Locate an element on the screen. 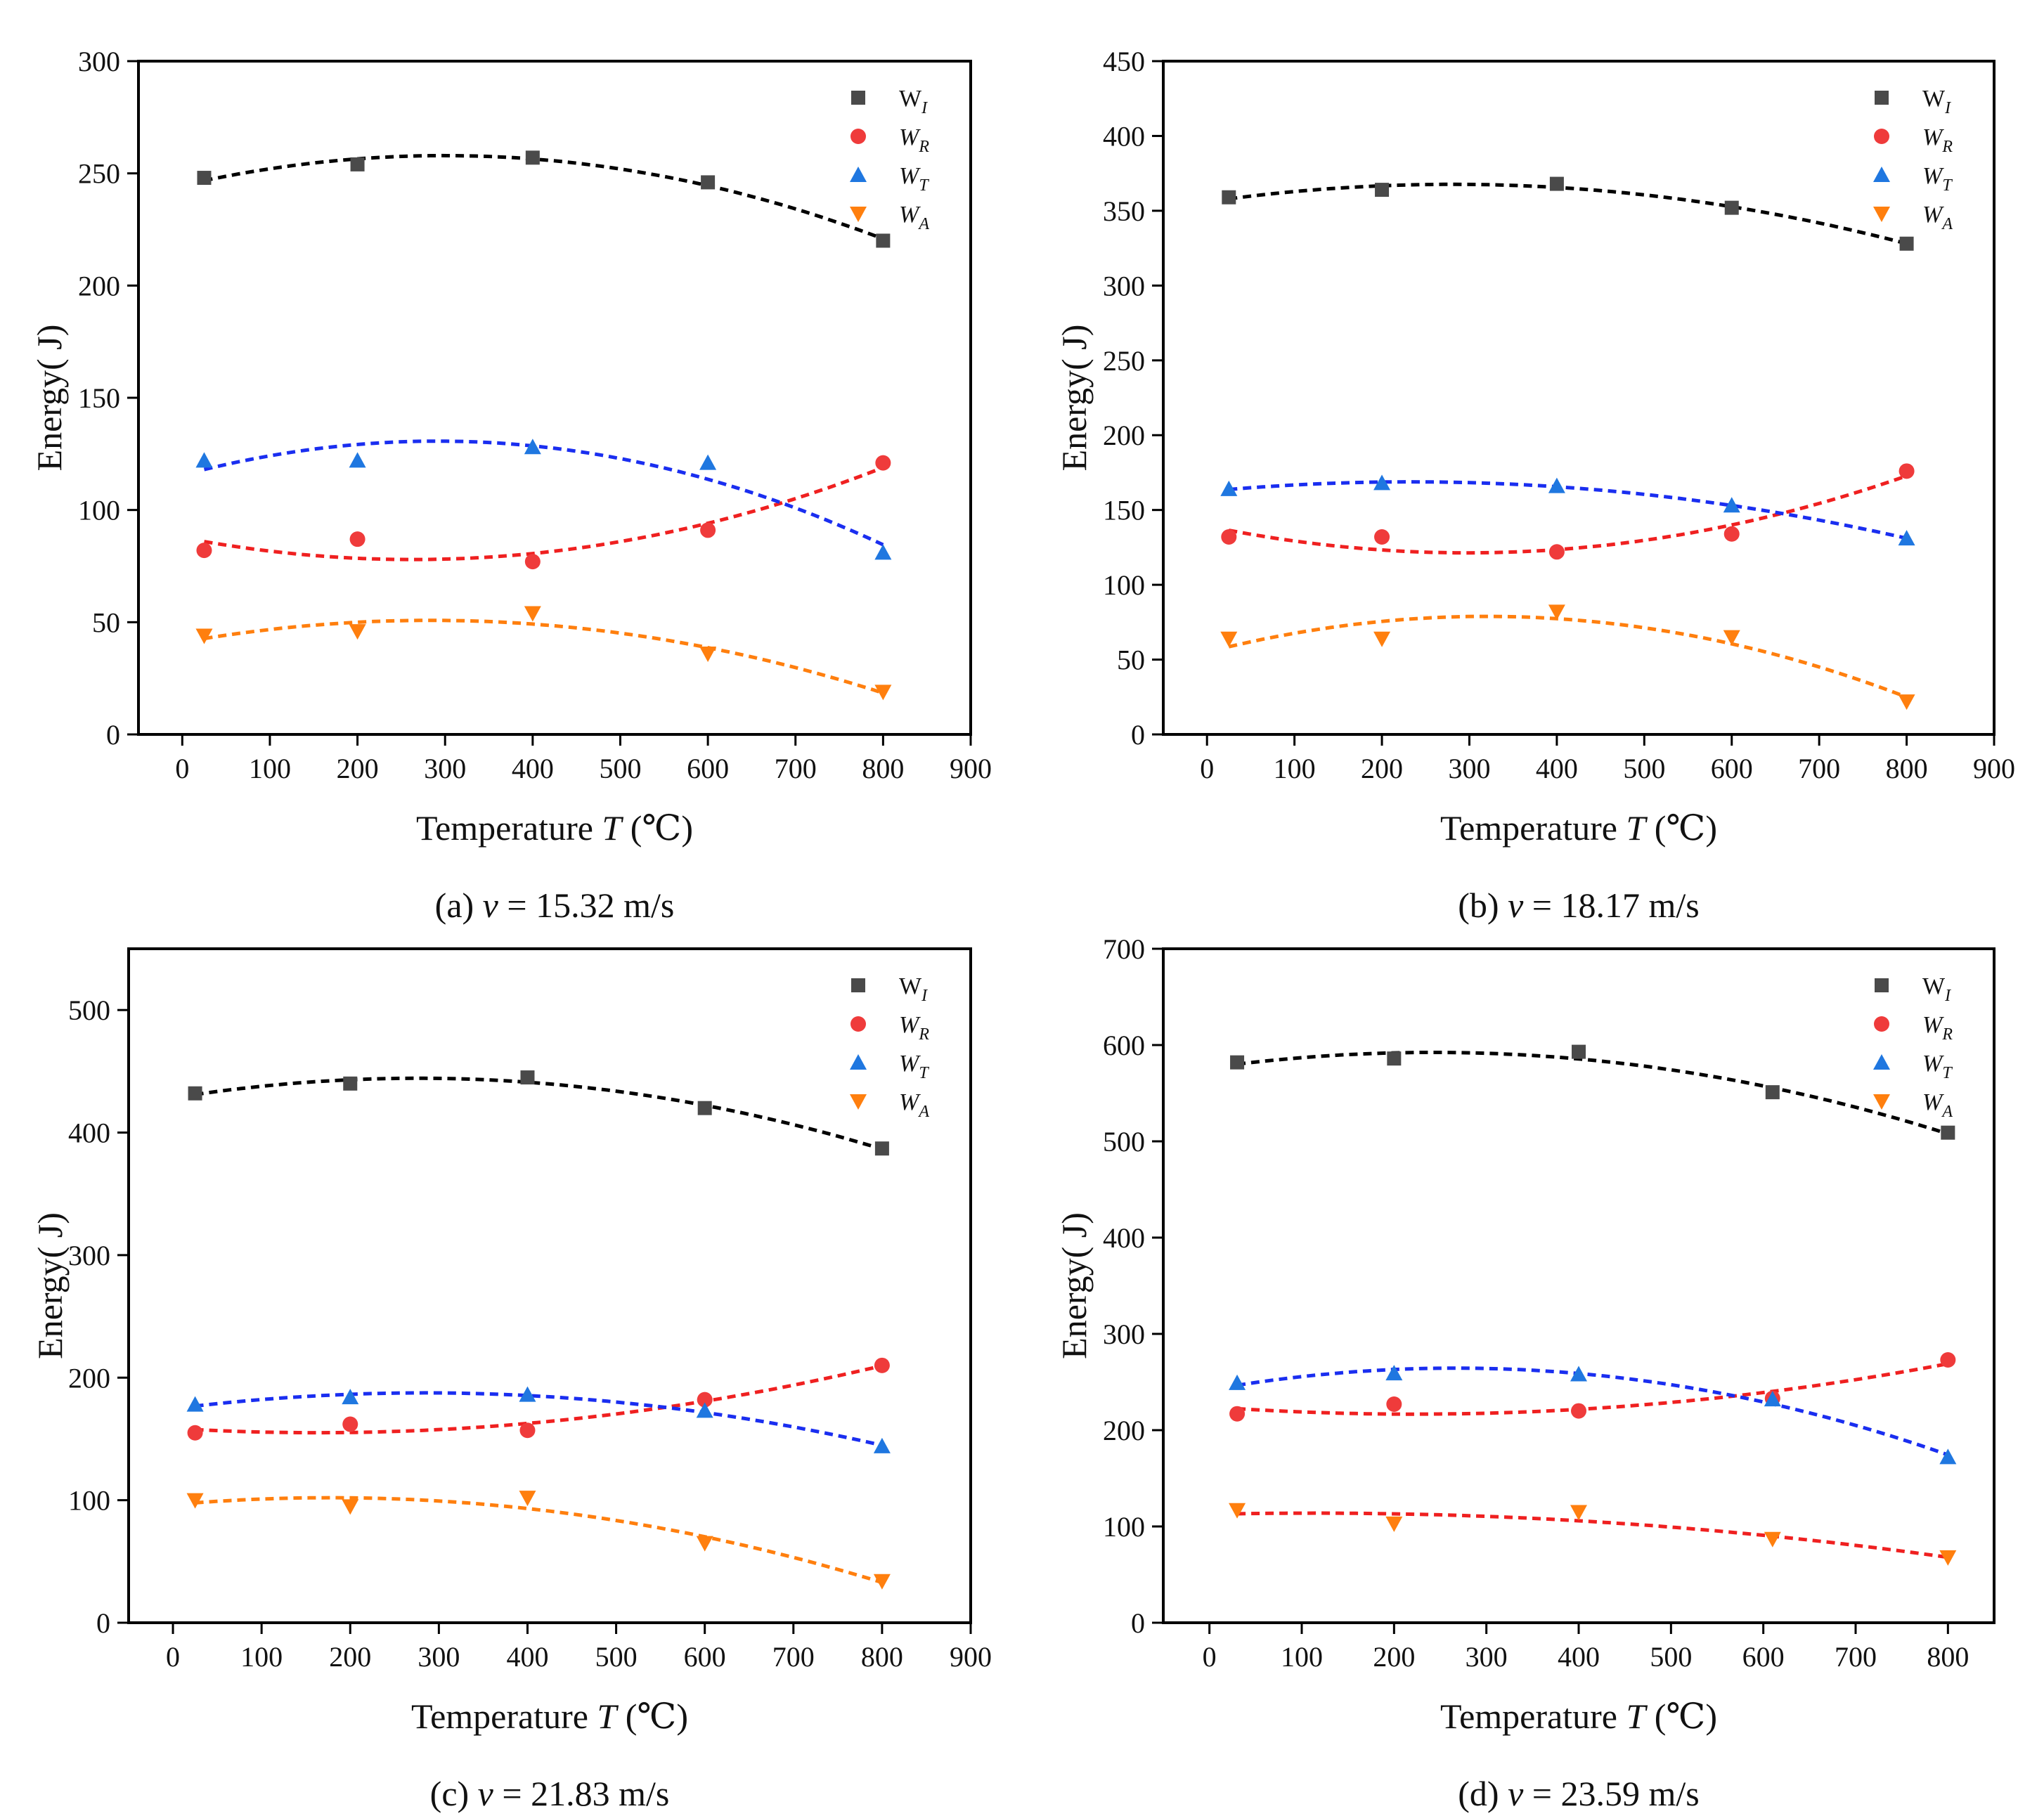 The height and width of the screenshot is (1816, 2044). legend-label-I: WI is located at coordinates (914, 101).